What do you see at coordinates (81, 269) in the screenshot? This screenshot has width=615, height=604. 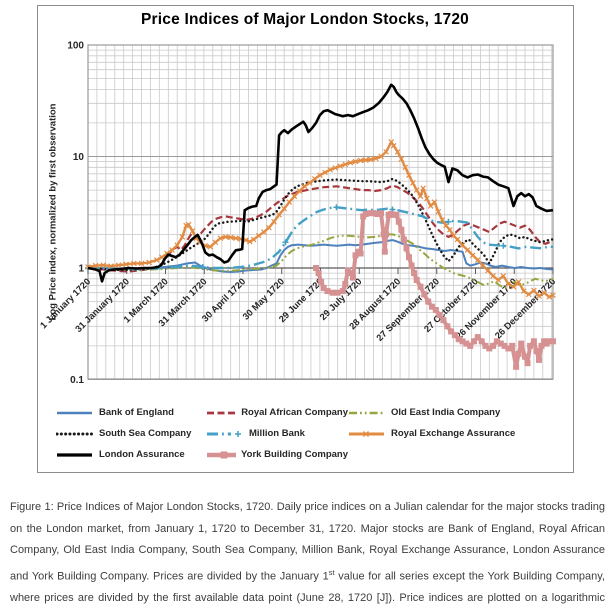 I see `y-tick-label: 1` at bounding box center [81, 269].